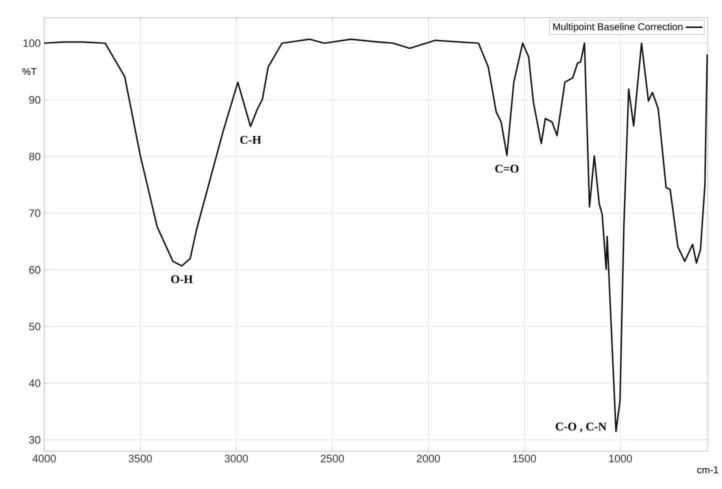  What do you see at coordinates (34, 214) in the screenshot?
I see `y-tick-label: 70` at bounding box center [34, 214].